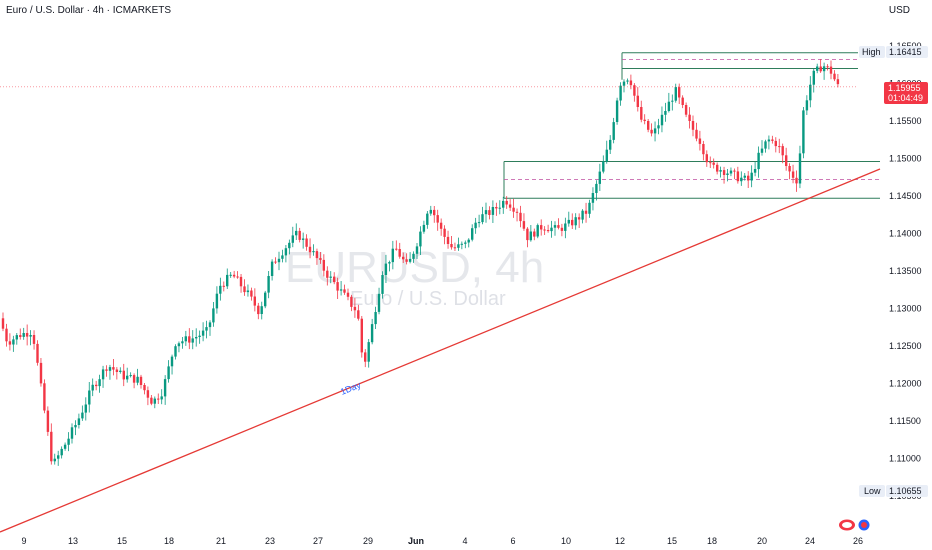  Describe the element at coordinates (762, 541) in the screenshot. I see `x-tick-label: 20` at that location.